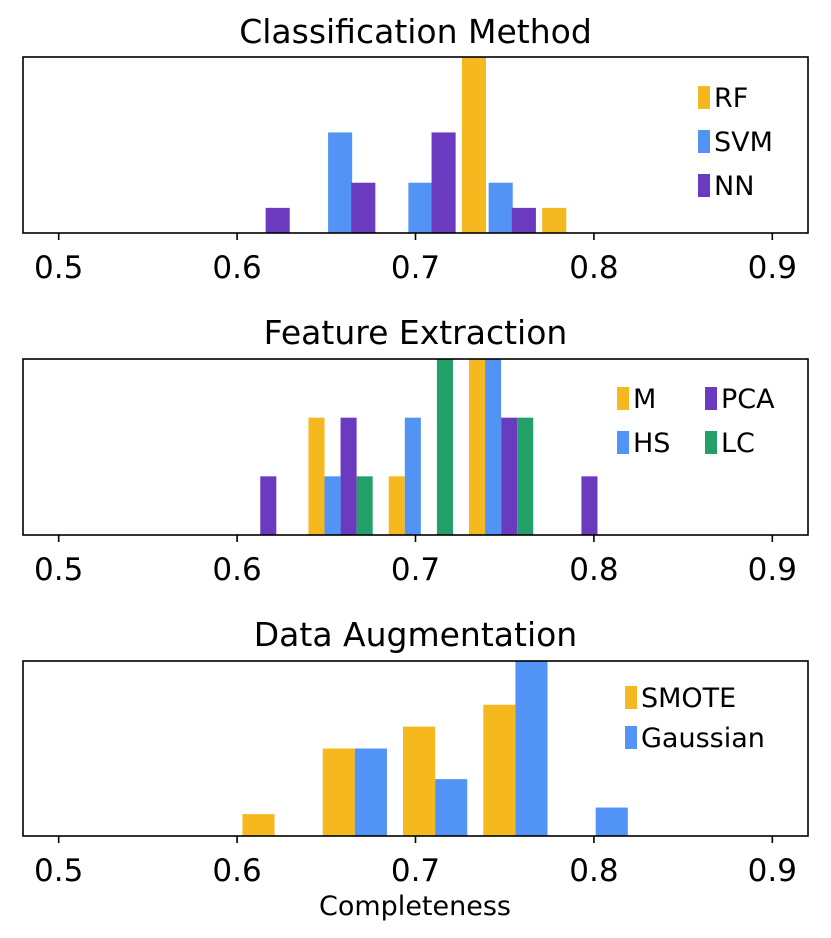 This screenshot has height=938, width=831. Describe the element at coordinates (711, 442) in the screenshot. I see `legend-swatch-lc` at that location.